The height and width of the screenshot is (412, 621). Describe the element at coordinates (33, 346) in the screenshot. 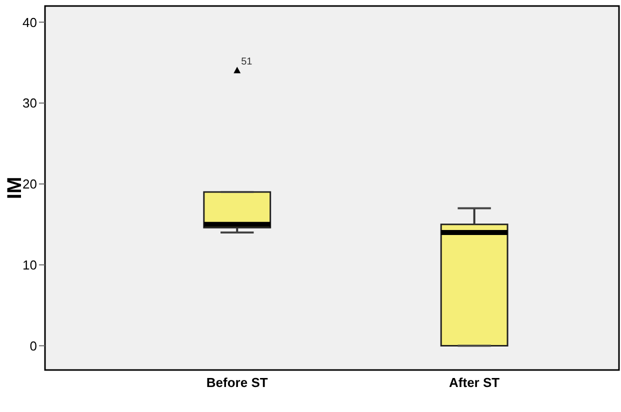

I see `y-tick-label: 0` at that location.